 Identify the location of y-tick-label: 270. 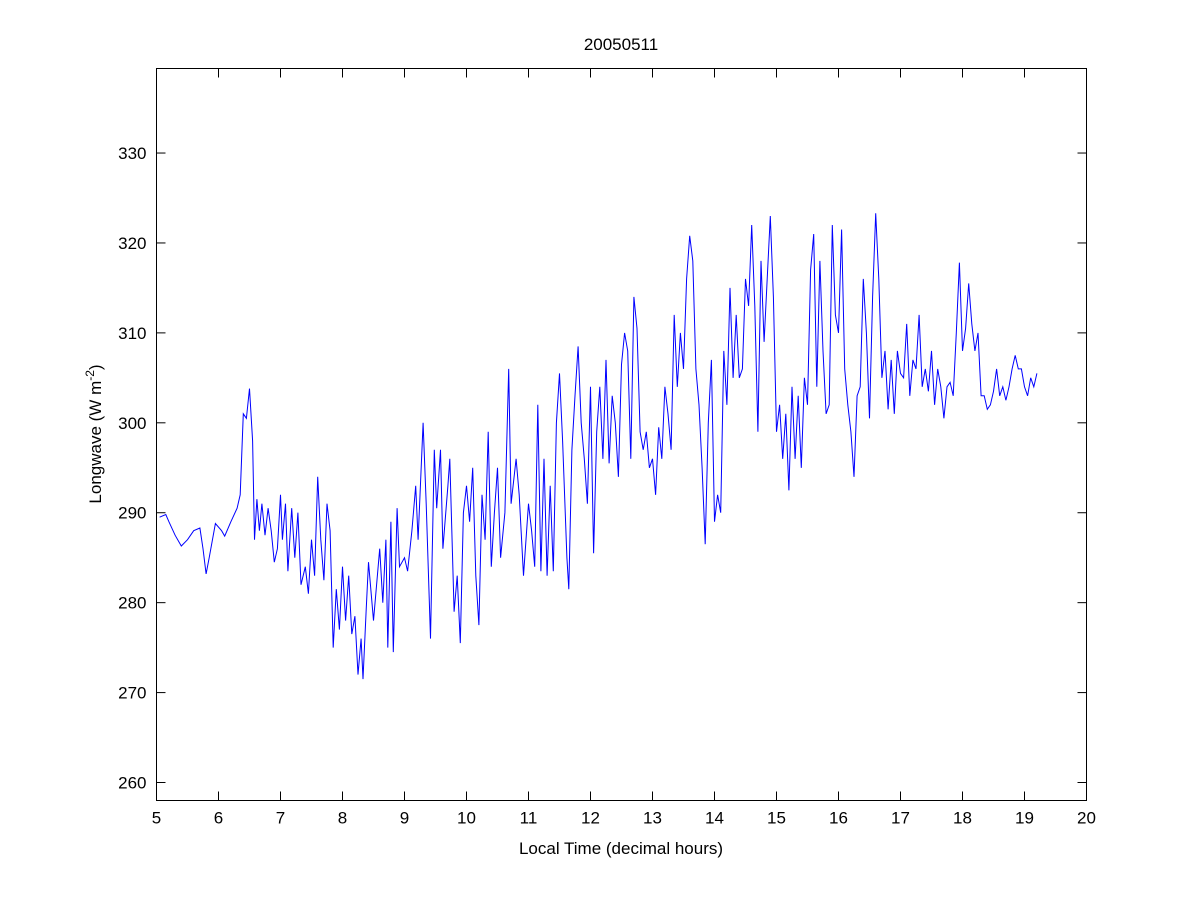
(132, 693).